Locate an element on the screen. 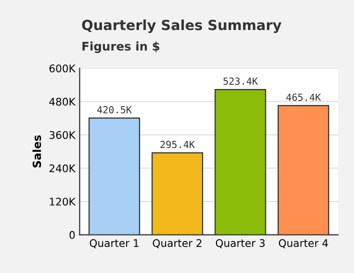 The image size is (354, 273). data-label: 420.5K is located at coordinates (114, 110).